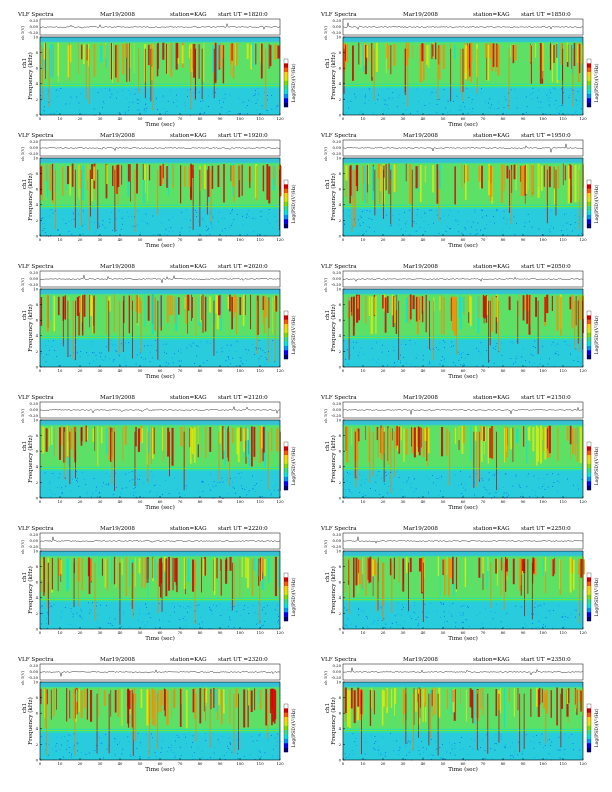  Describe the element at coordinates (160, 507) in the screenshot. I see `x-axis-label: Time (sec)` at that location.